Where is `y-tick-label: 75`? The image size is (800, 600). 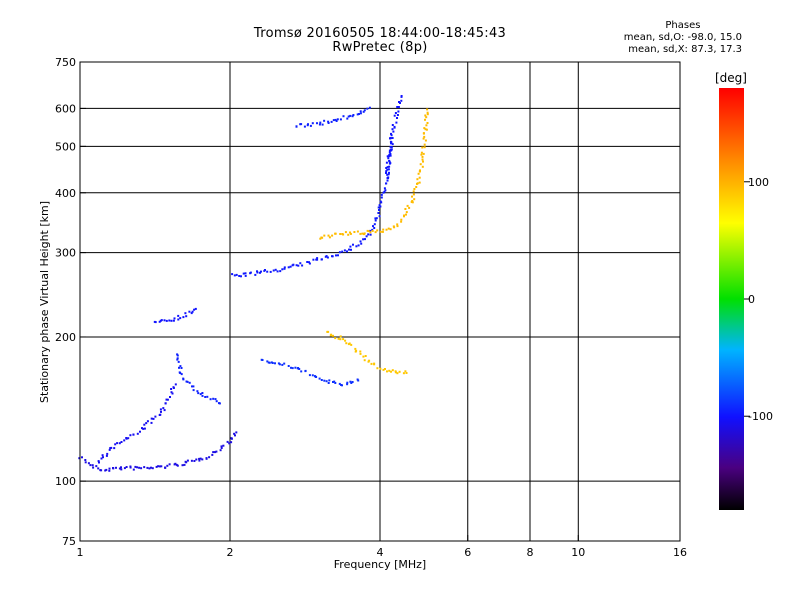 y-tick-label: 75 is located at coordinates (69, 541).